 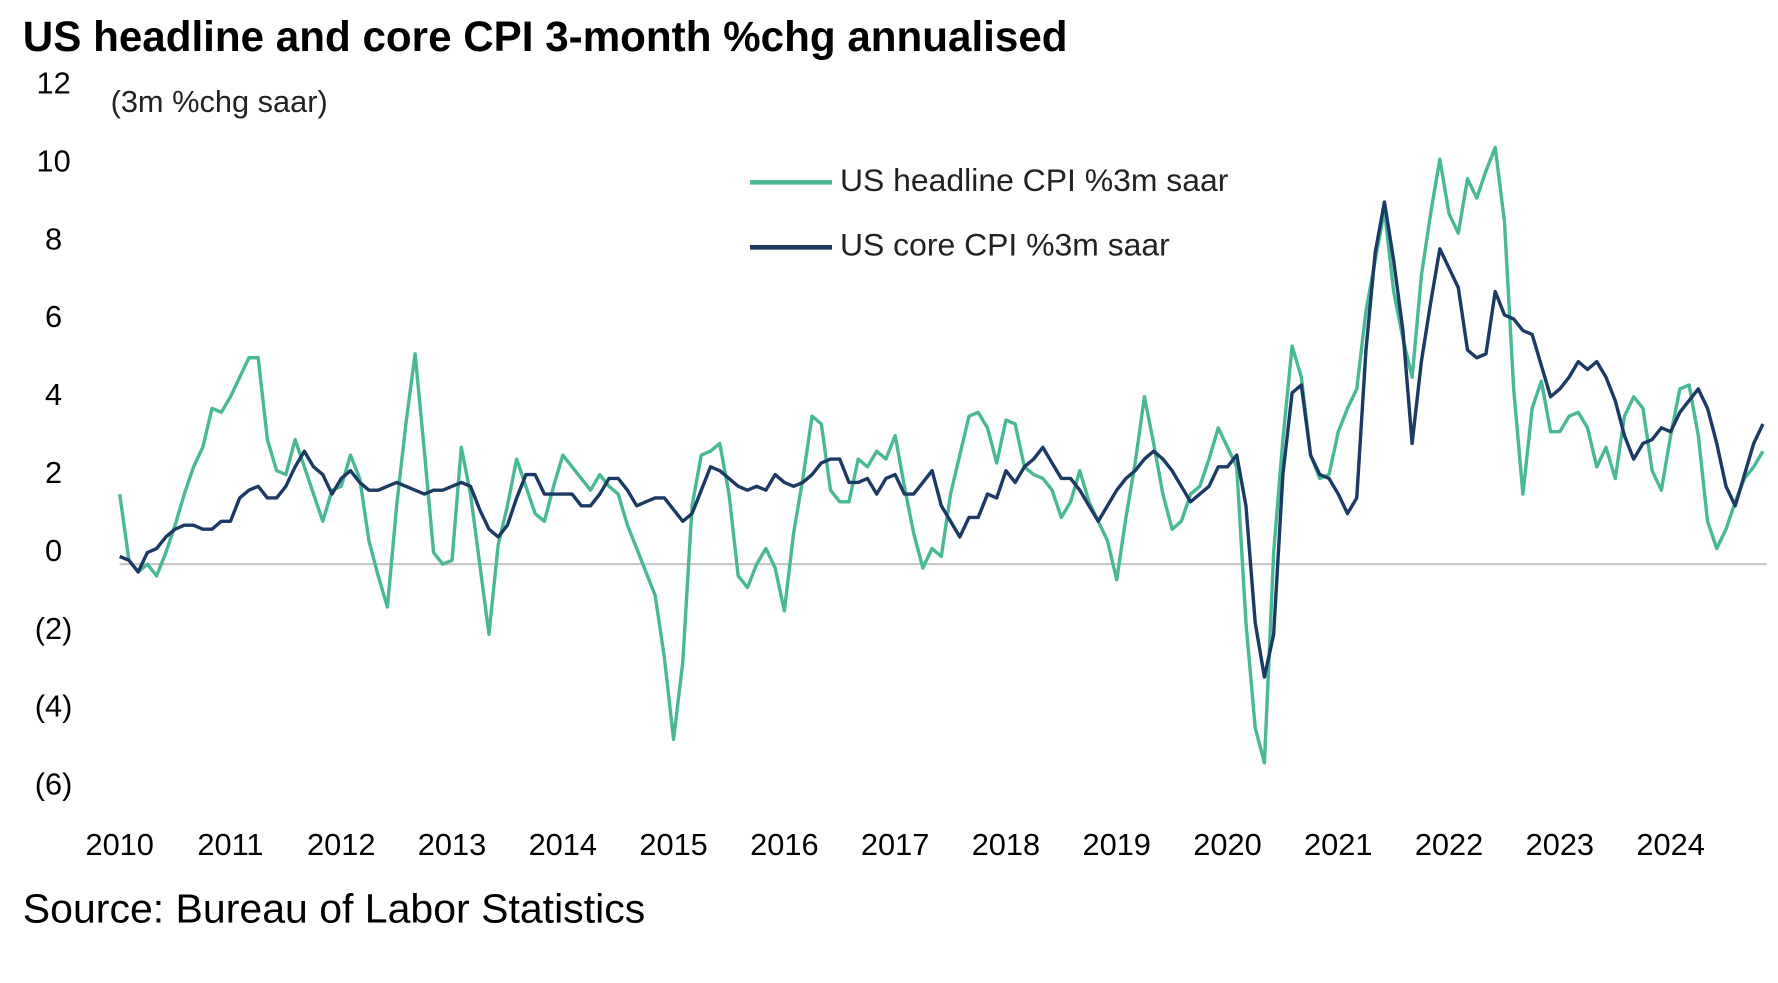 What do you see at coordinates (53, 394) in the screenshot?
I see `y-tick-label: 4` at bounding box center [53, 394].